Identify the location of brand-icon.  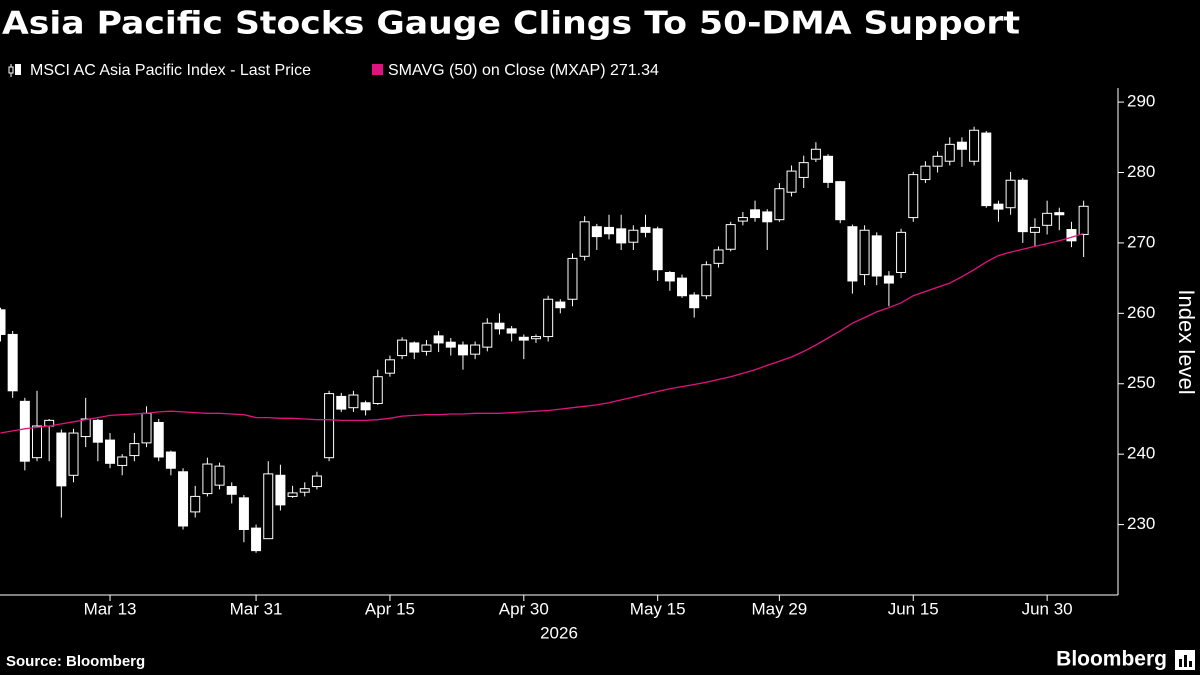
(1185, 660).